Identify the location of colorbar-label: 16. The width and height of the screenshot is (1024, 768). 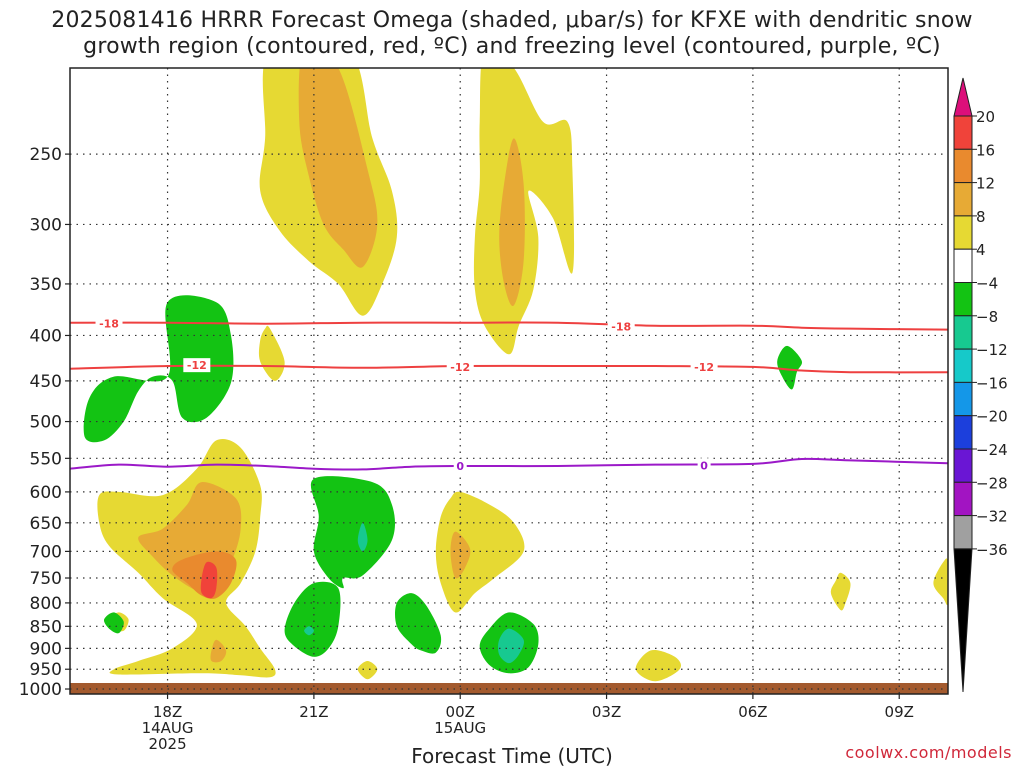
(985, 150).